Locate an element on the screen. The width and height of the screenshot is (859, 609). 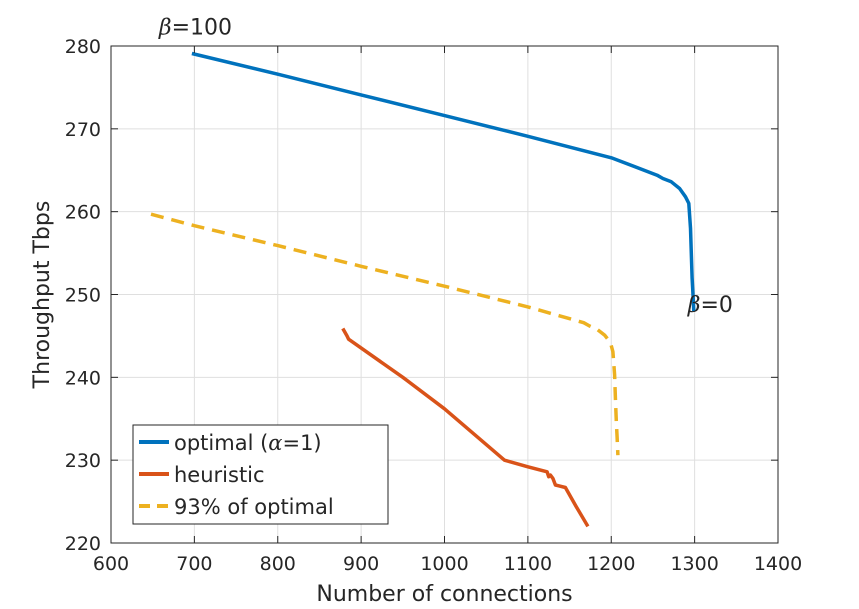
y-tick-label: 240 is located at coordinates (83, 378).